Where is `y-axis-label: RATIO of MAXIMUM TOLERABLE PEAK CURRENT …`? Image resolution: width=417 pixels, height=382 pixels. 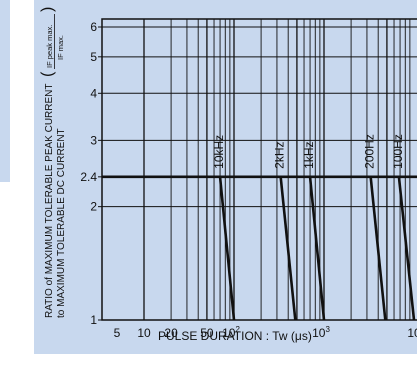 y-axis-label: RATIO of MAXIMUM TOLERABLE PEAK CURRENT … is located at coordinates (55, 201).